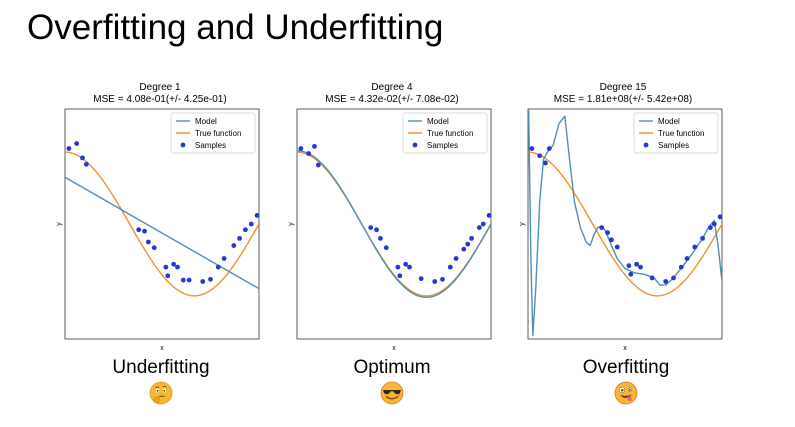 Image resolution: width=795 pixels, height=427 pixels. Describe the element at coordinates (392, 367) in the screenshot. I see `caption-optimum: Optimum` at that location.